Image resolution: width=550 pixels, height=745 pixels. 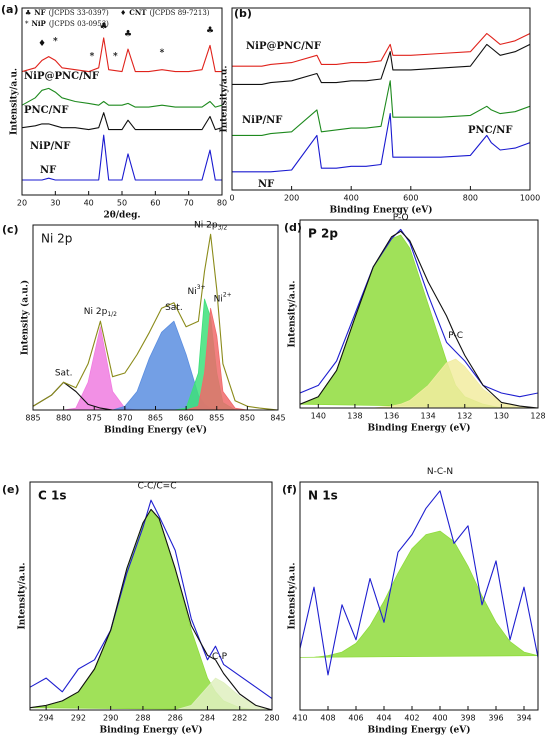 I want to click on x-tick-label: 200, so click(x=291, y=198).